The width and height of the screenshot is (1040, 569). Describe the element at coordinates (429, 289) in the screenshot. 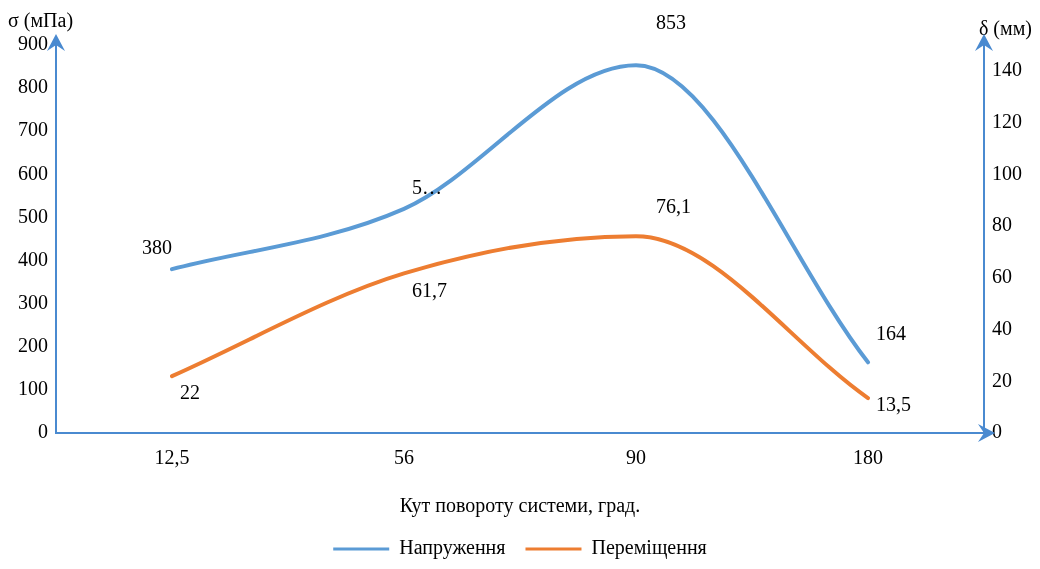

I see `data-label: 61,7` at that location.